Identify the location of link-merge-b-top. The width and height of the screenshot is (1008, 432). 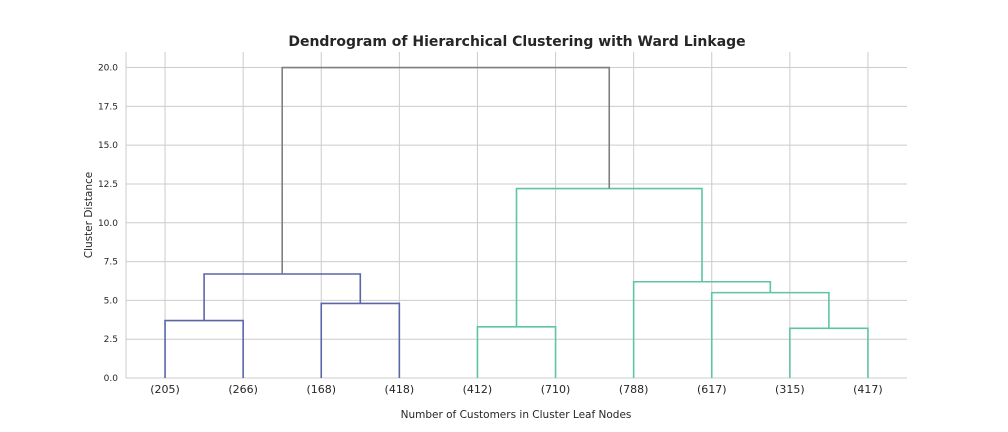
(609, 257).